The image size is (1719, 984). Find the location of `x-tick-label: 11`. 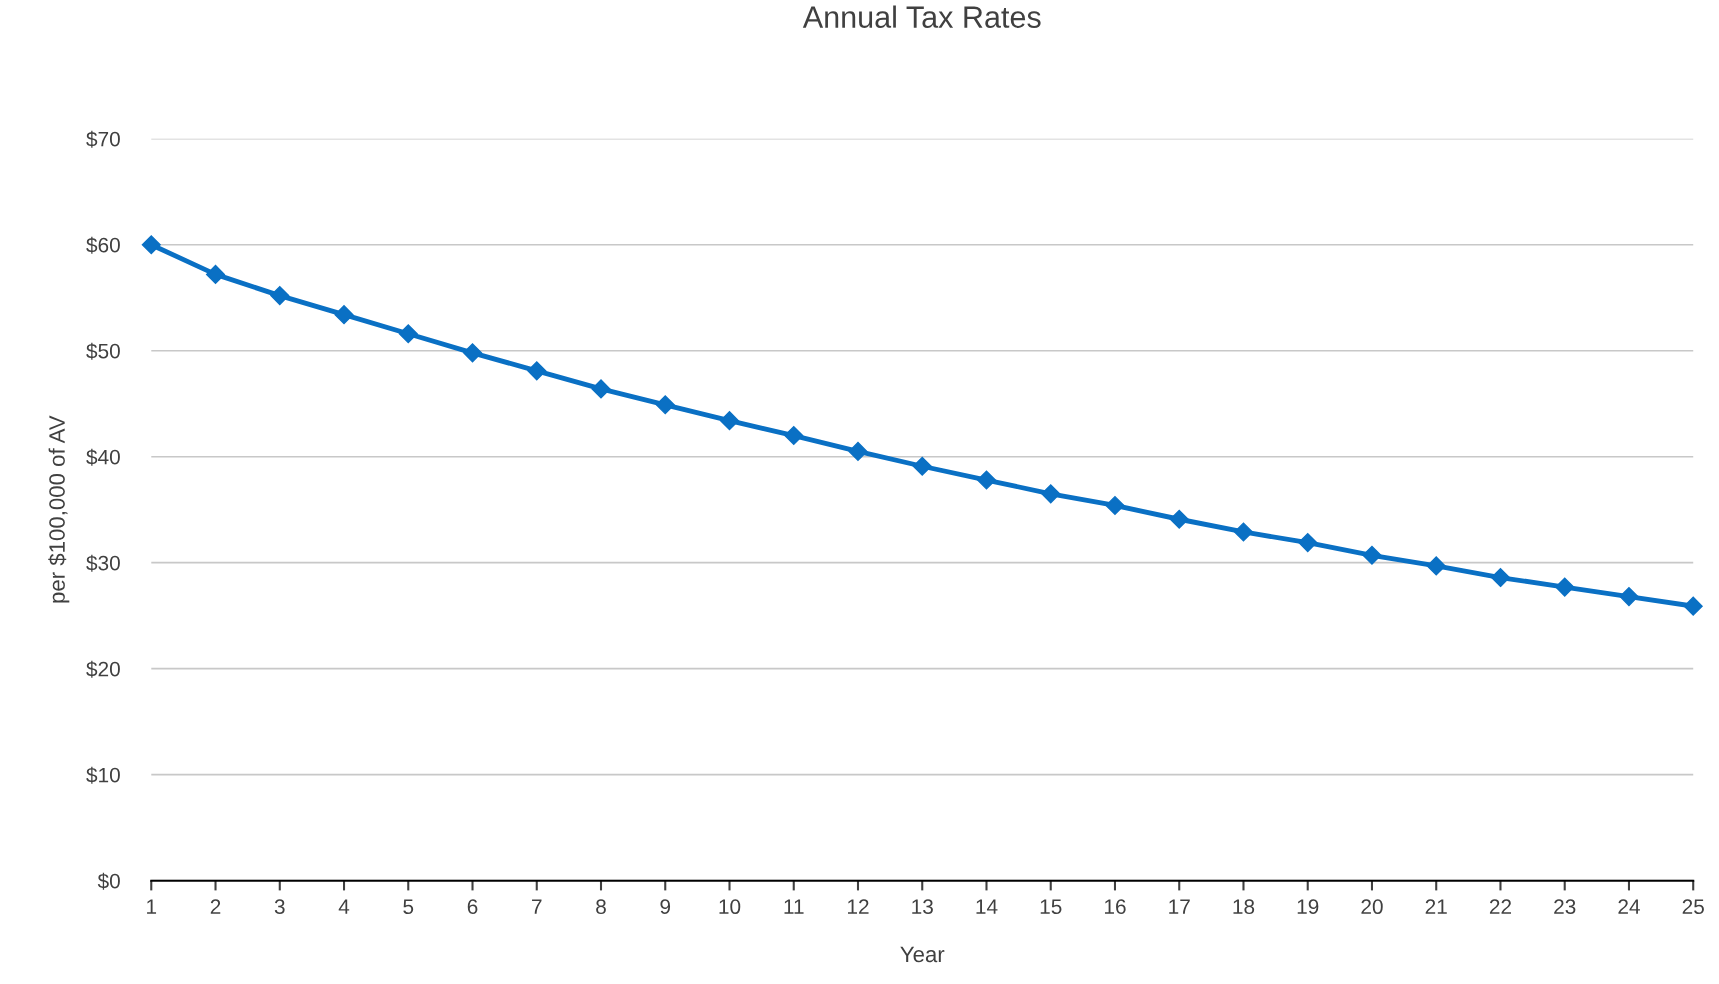

x-tick-label: 11 is located at coordinates (794, 906).